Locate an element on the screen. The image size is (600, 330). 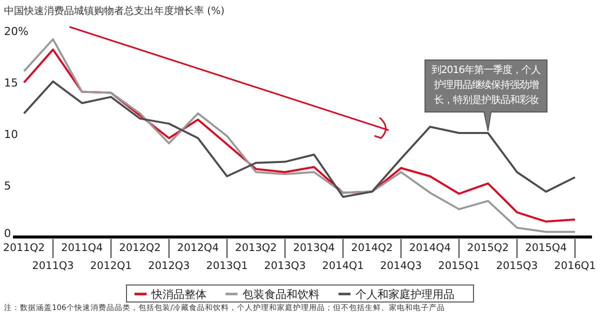
x-tick-label: 2012Q4 is located at coordinates (198, 248).